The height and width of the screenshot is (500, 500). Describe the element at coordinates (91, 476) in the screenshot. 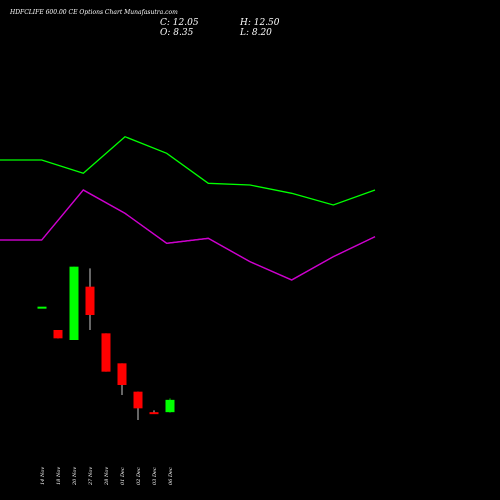

I see `x-tick-label: 27 Nov` at that location.